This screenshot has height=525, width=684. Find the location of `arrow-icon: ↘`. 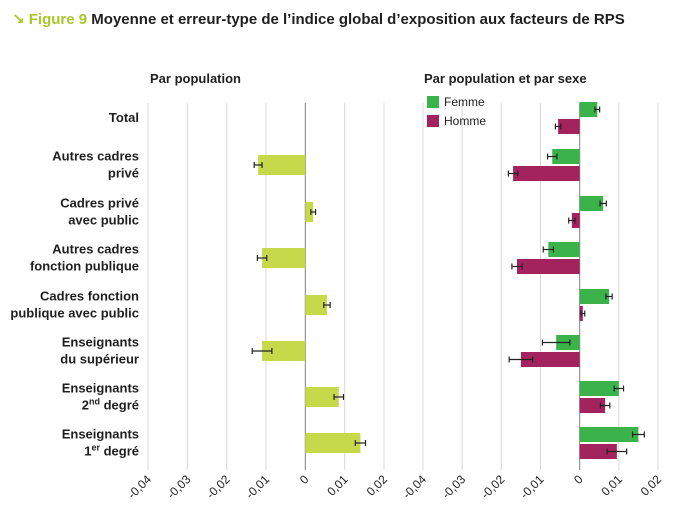

arrow-icon: ↘ is located at coordinates (18, 19).